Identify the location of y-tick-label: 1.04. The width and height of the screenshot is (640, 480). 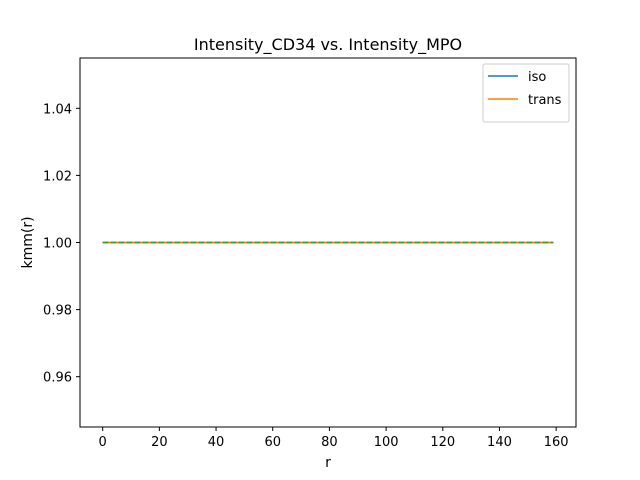
(57, 109).